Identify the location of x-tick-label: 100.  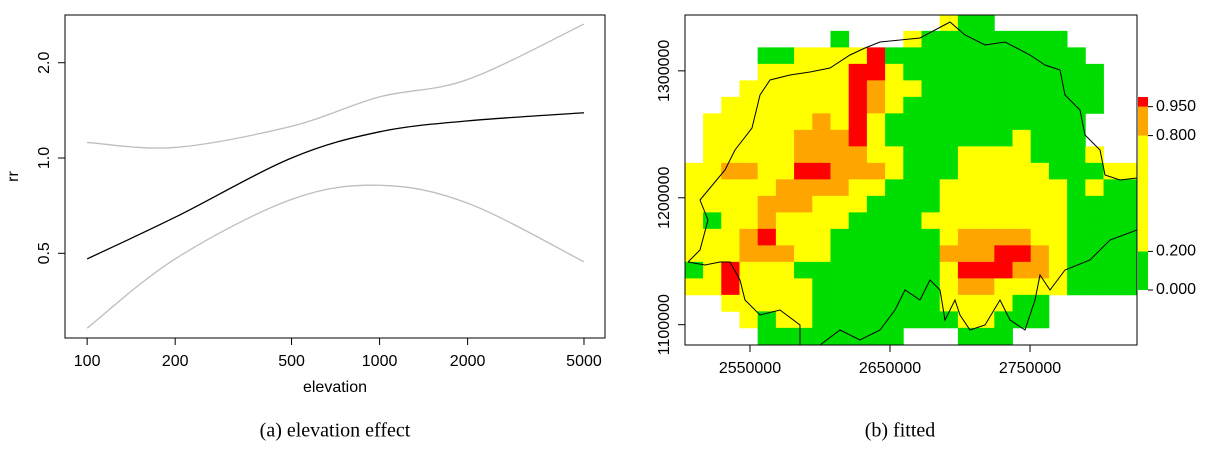
(87, 361).